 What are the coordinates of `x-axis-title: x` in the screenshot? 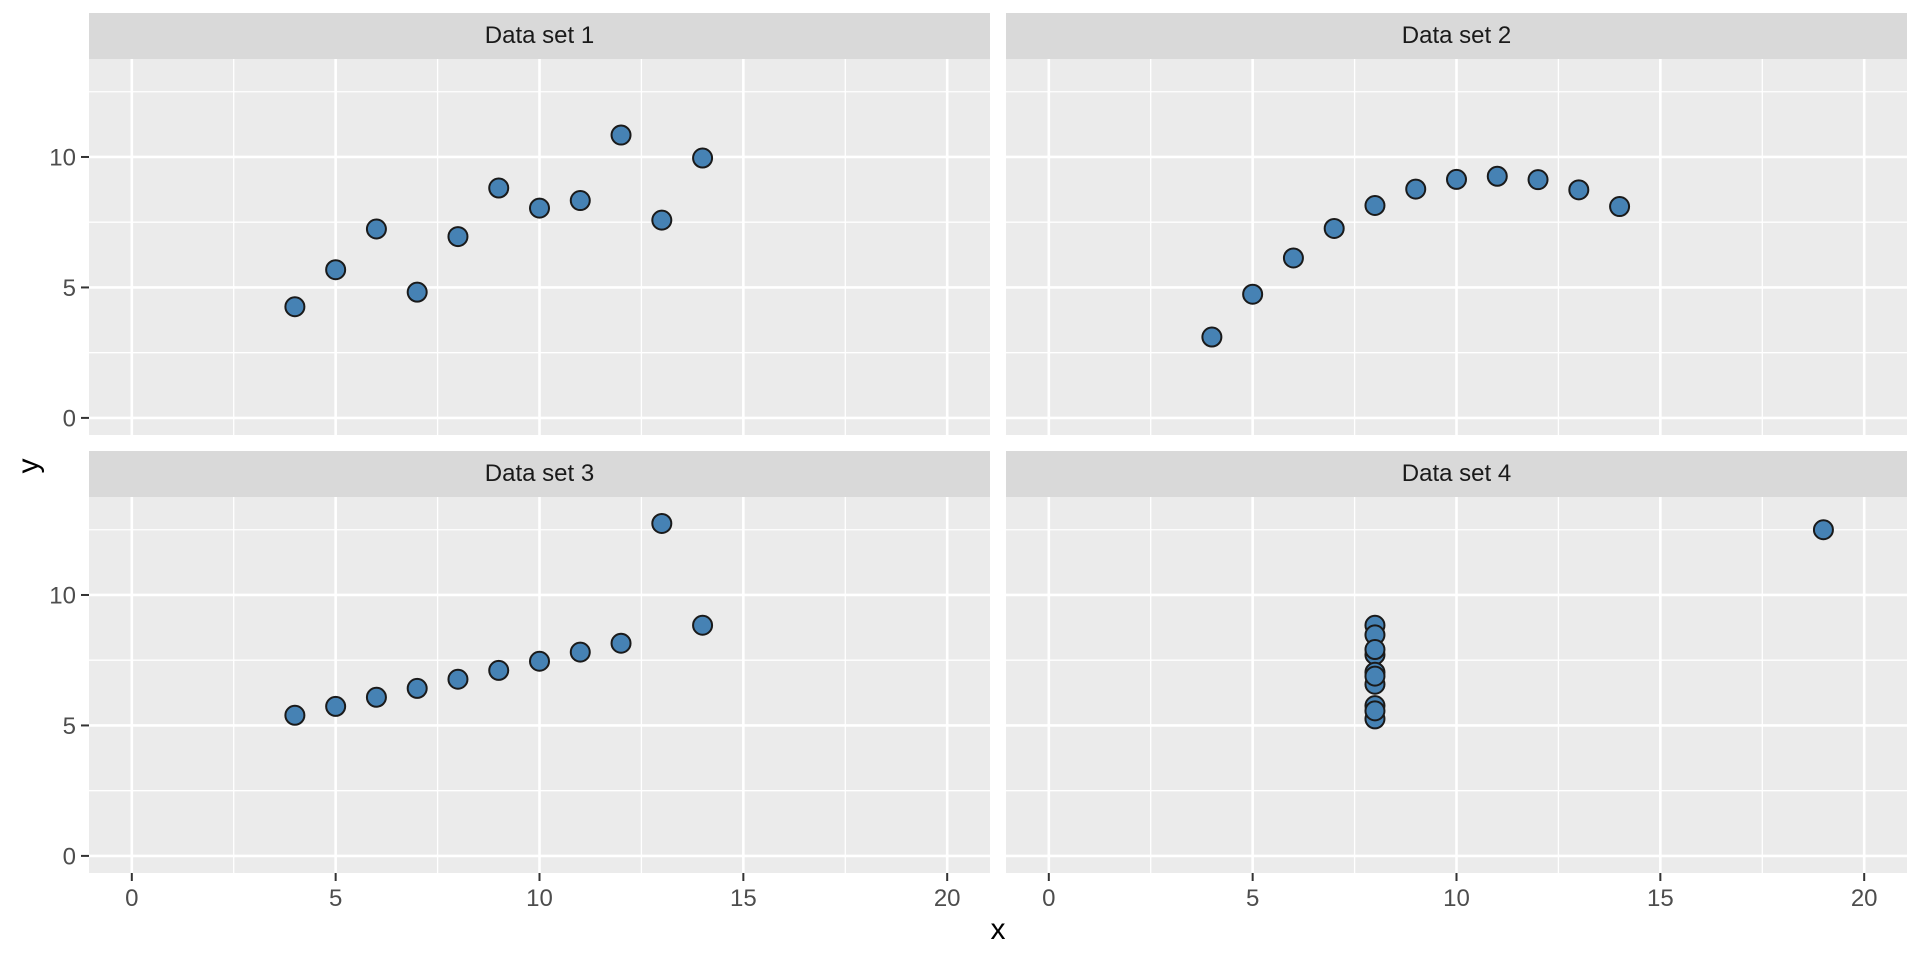 It's located at (998, 929).